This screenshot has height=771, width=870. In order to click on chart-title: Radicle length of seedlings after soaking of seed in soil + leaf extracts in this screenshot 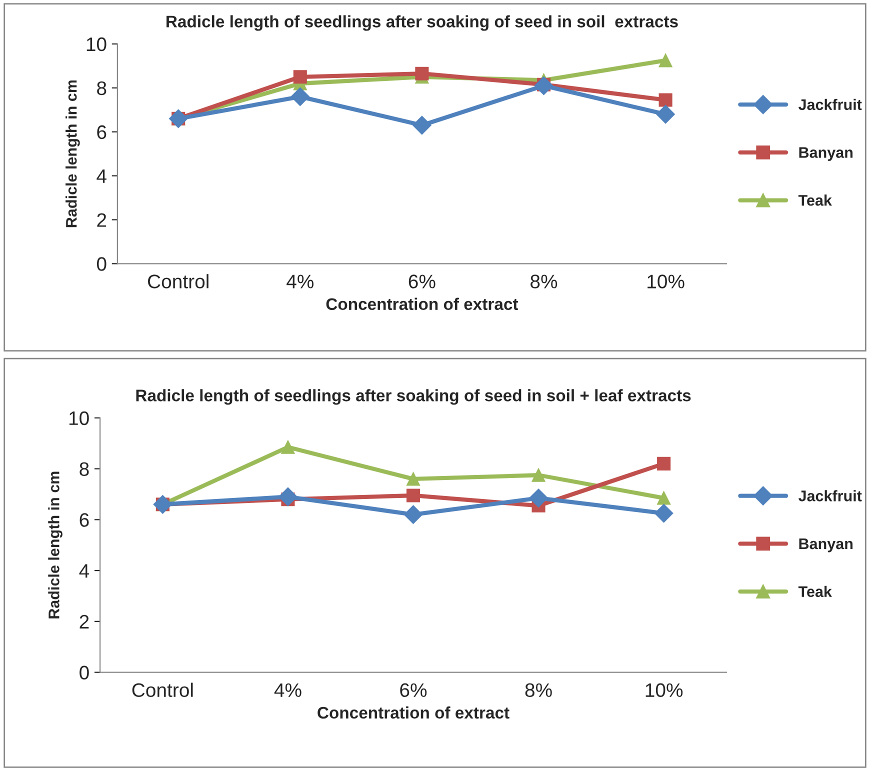, I will do `click(413, 397)`.